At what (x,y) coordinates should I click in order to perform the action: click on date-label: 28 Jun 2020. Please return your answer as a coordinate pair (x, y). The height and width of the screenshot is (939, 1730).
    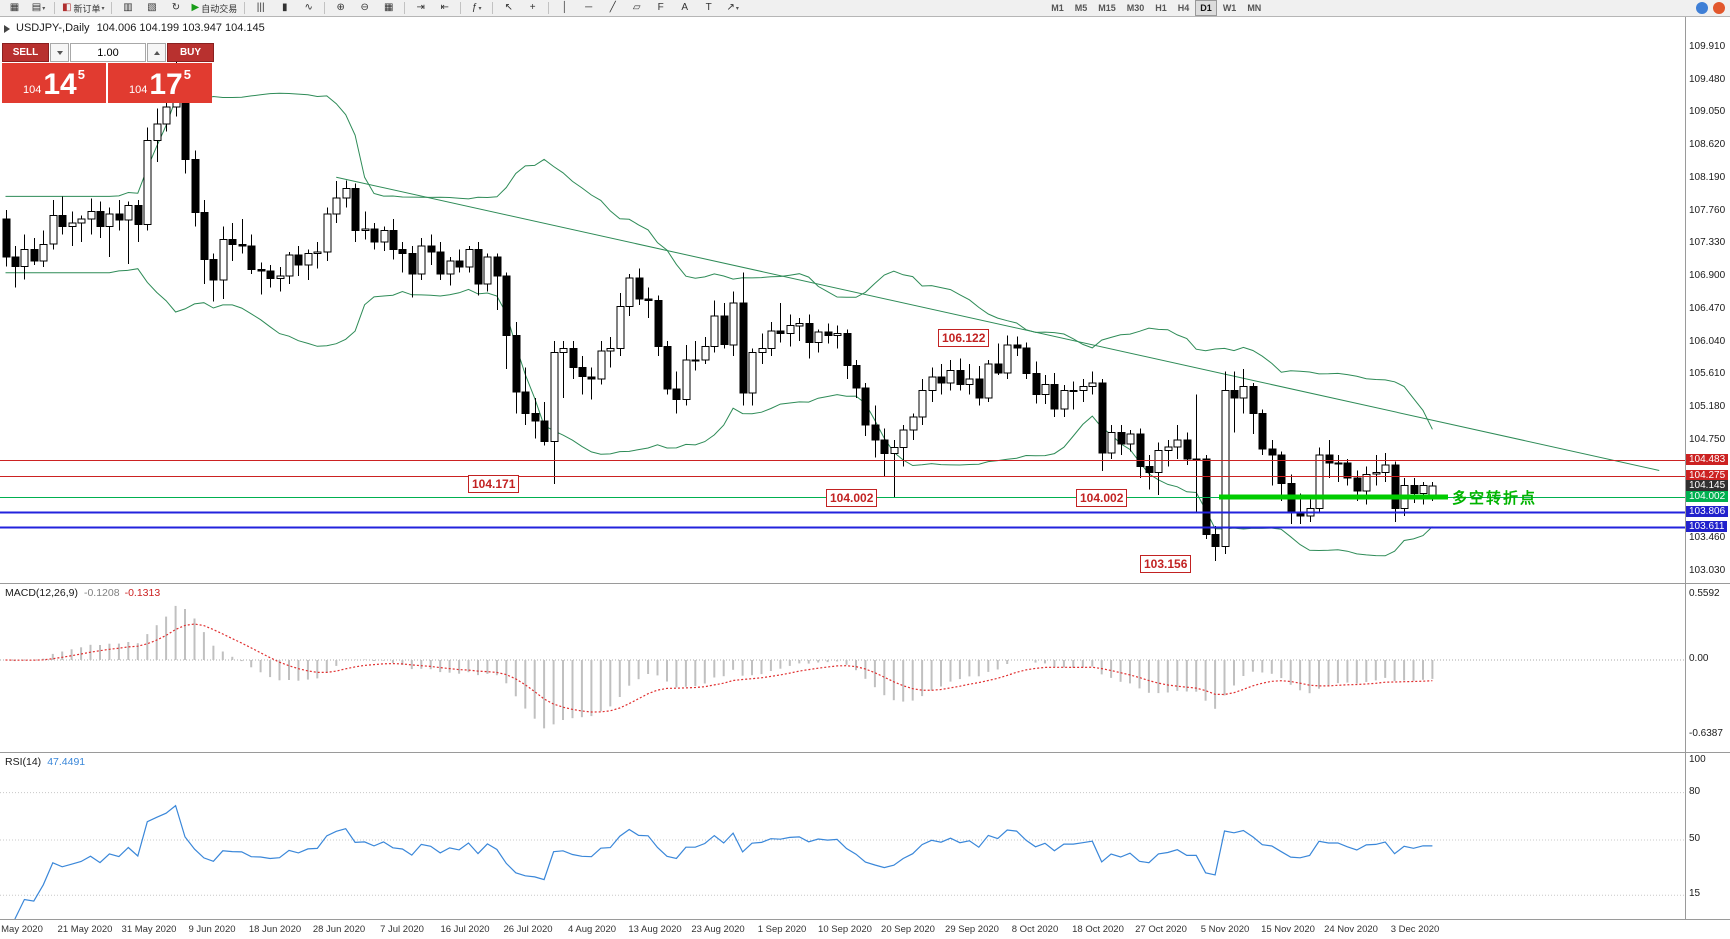
    Looking at the image, I should click on (339, 929).